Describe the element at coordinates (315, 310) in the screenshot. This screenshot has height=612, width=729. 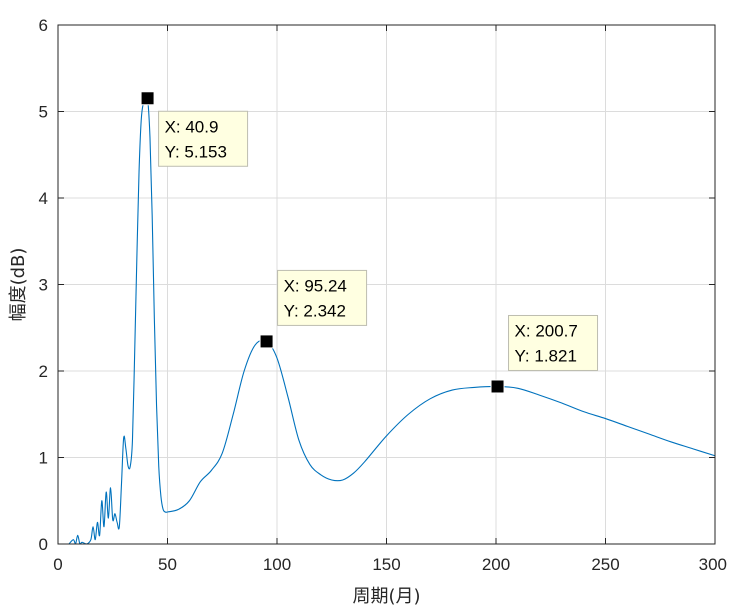
I see `datatip-y-label: Y: 2.342` at that location.